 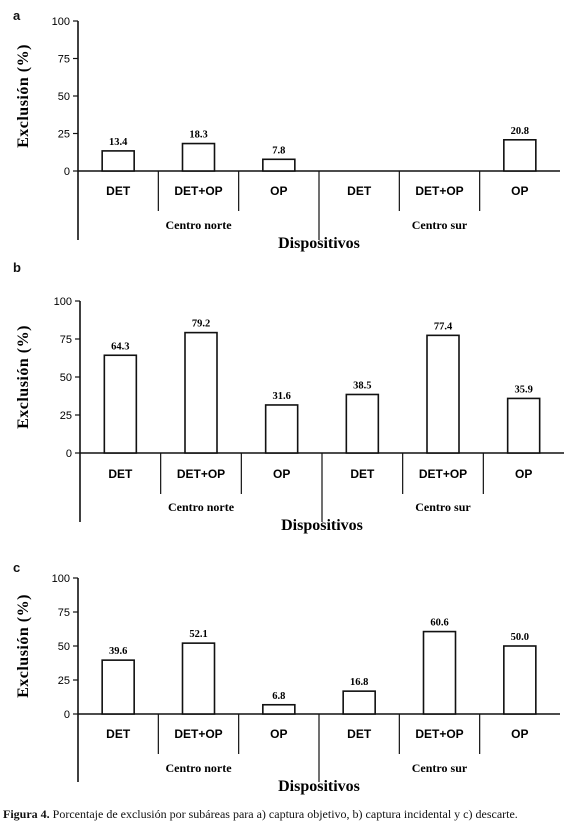 I want to click on data-label: 50.0, so click(x=520, y=637).